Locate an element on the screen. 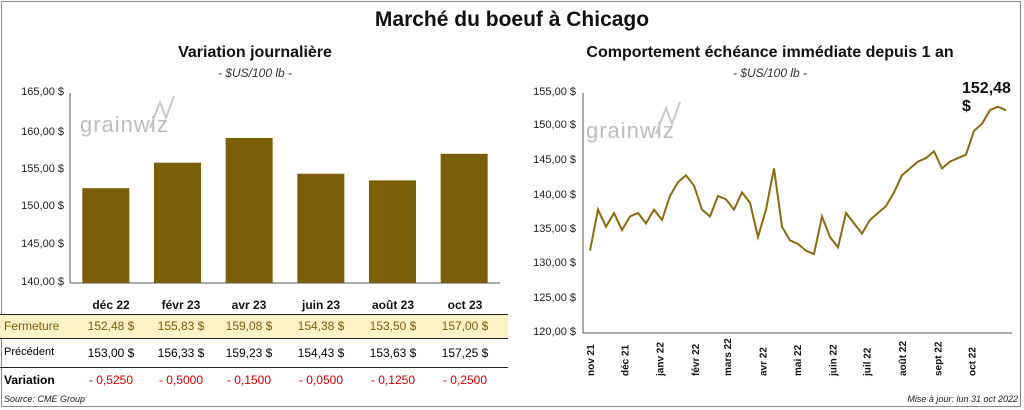 Image resolution: width=1024 pixels, height=410 pixels. update-note: Mise à jour: lun 31 oct 2022 is located at coordinates (962, 399).